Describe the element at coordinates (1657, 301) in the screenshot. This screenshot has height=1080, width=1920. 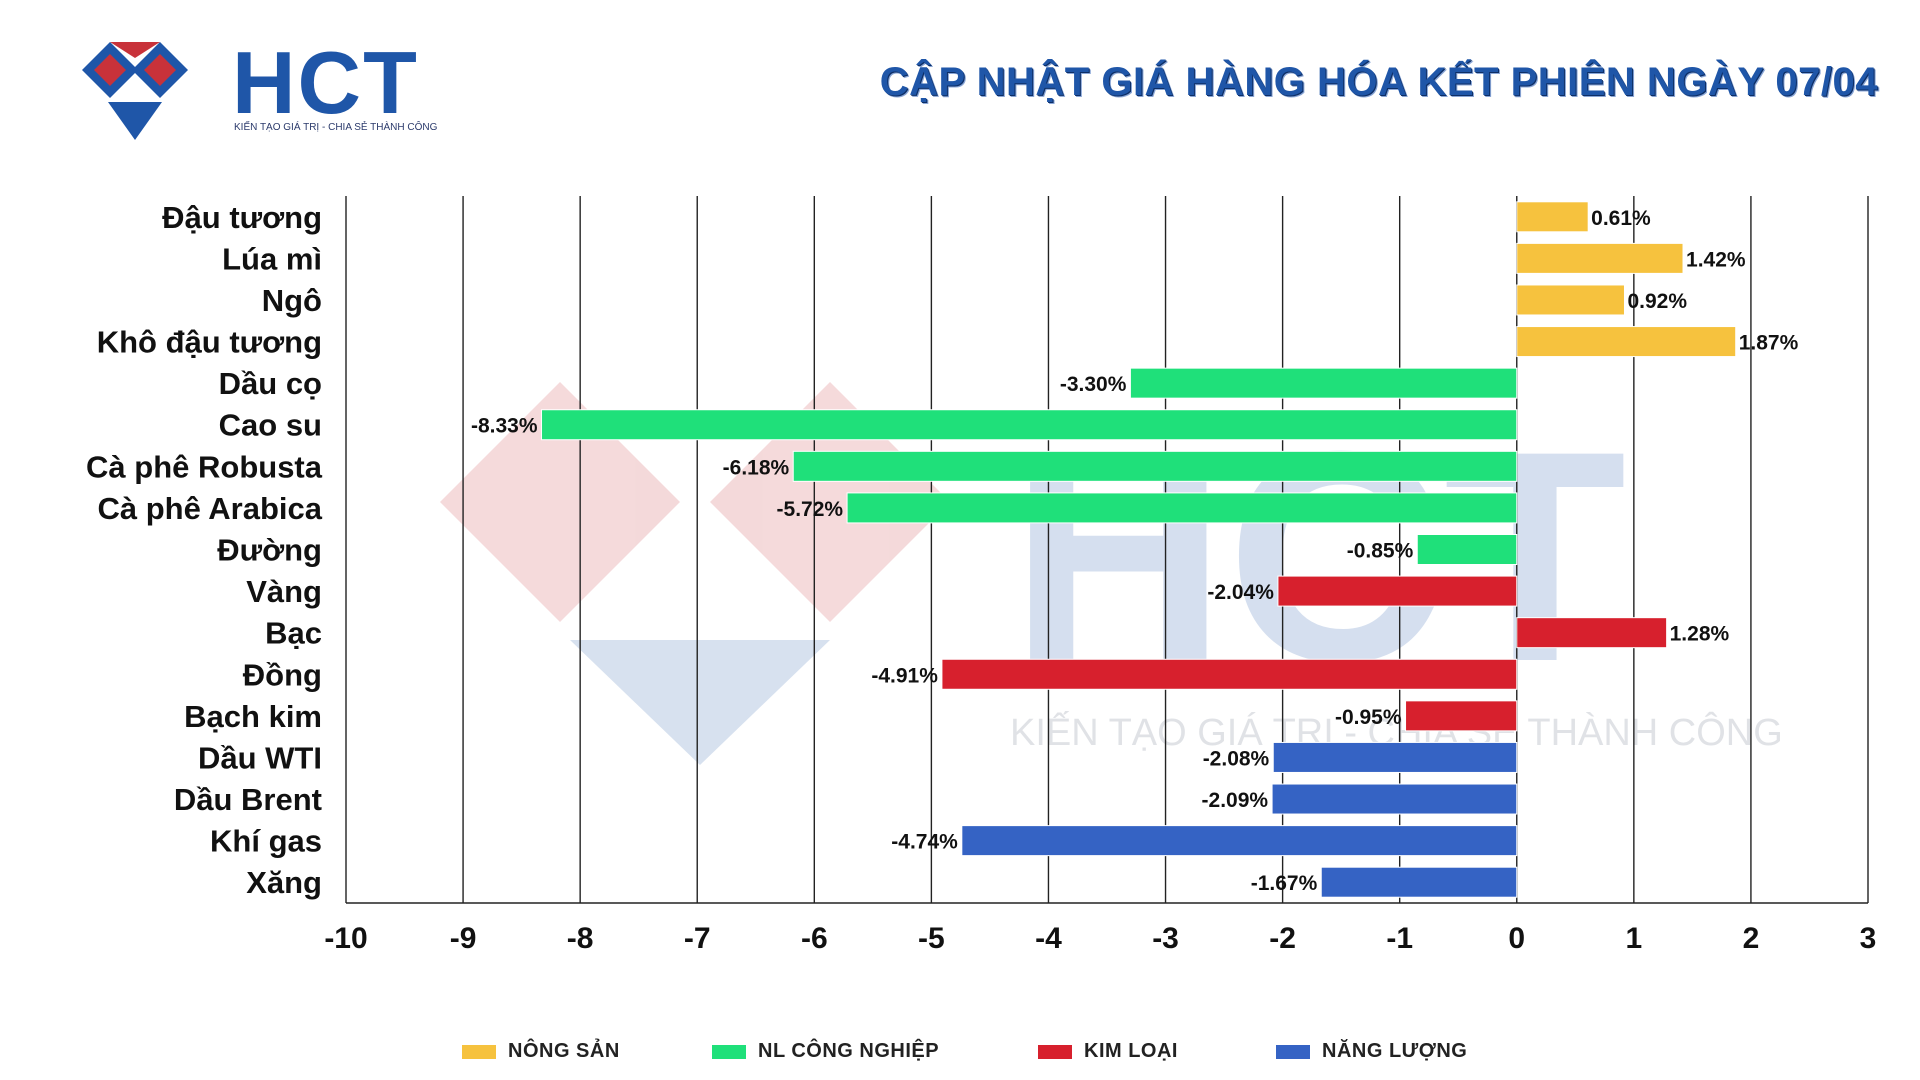
I see `value-label: 0.92%` at that location.